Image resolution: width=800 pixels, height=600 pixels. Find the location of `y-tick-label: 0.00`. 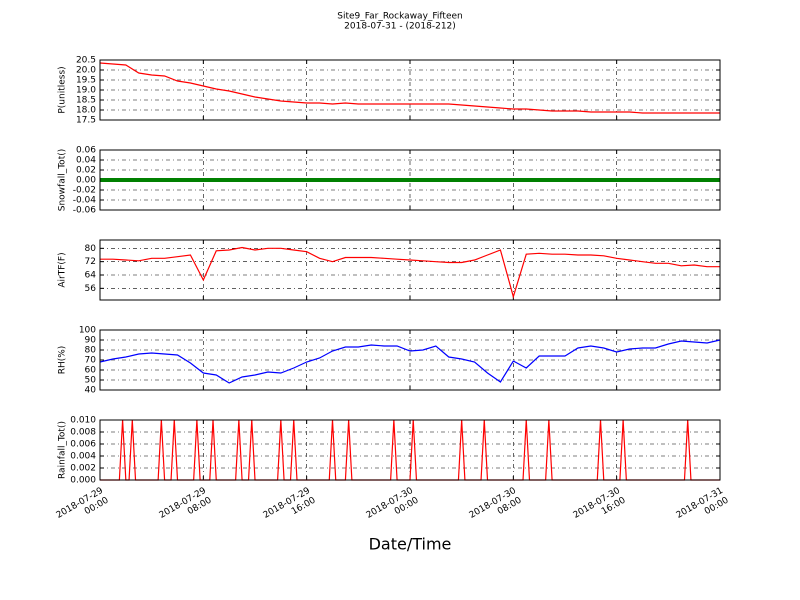

y-tick-label: 0.00 is located at coordinates (86, 181).